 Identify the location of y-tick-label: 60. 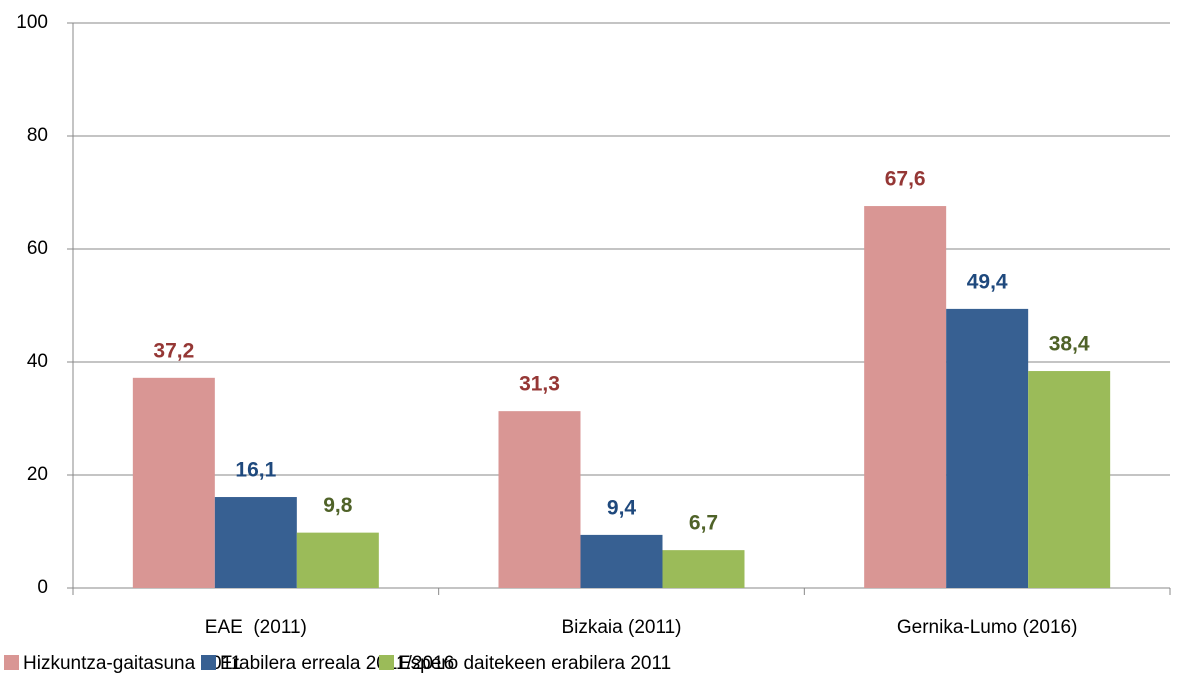
(37, 248).